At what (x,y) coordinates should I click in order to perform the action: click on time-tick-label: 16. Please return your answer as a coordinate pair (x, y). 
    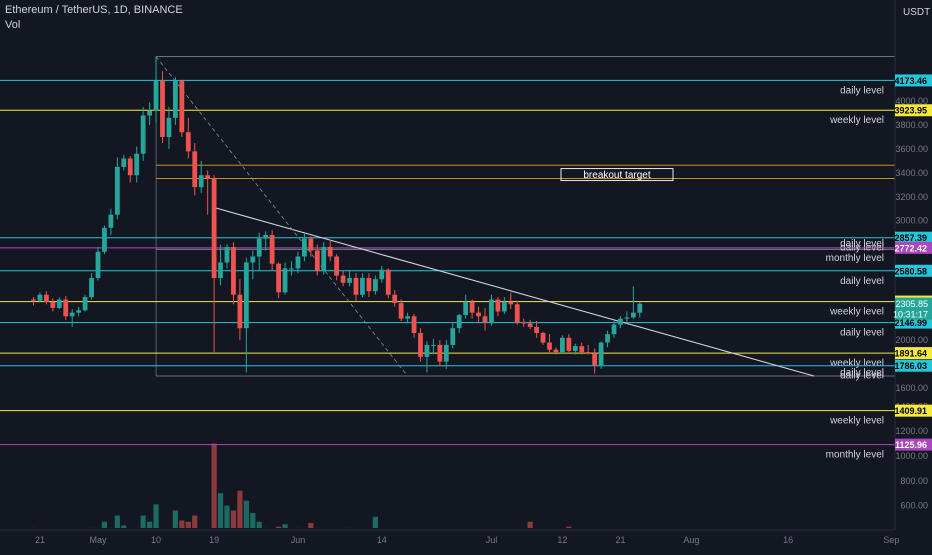
    Looking at the image, I should click on (788, 540).